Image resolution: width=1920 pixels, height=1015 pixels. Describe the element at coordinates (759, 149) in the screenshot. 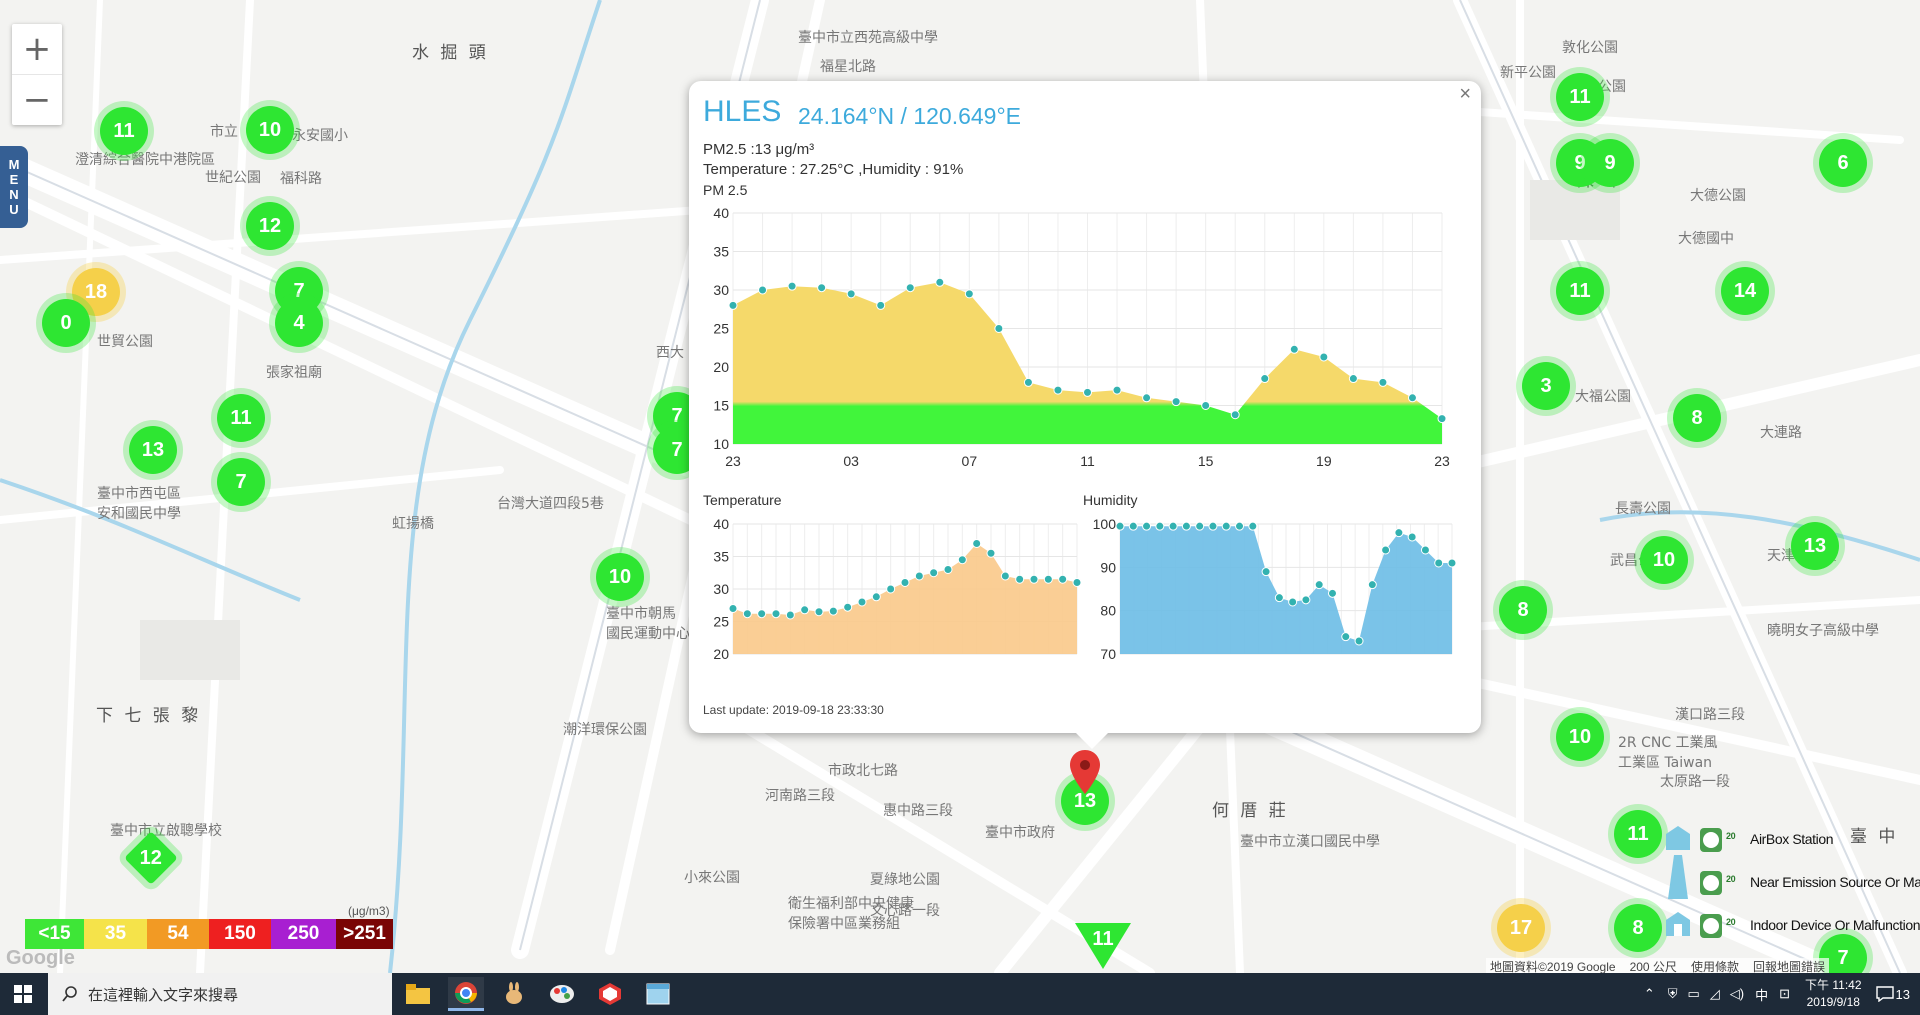

I see `pm25-reading: PM2.5 :13 μg/m³` at that location.